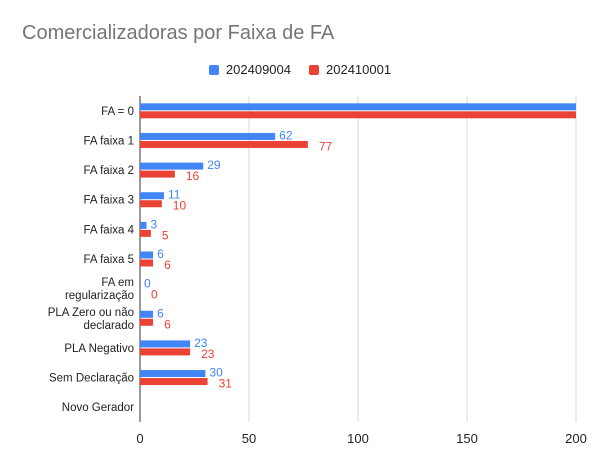  Describe the element at coordinates (91, 379) in the screenshot. I see `category-label: Sem Declaração` at that location.